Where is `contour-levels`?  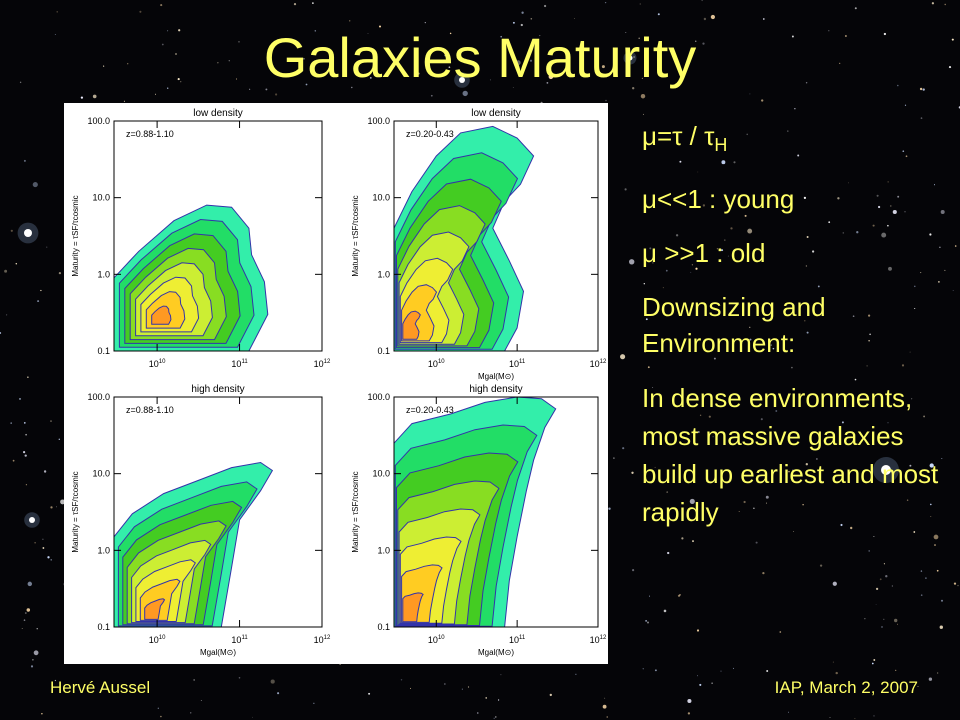 contour-levels is located at coordinates (194, 544).